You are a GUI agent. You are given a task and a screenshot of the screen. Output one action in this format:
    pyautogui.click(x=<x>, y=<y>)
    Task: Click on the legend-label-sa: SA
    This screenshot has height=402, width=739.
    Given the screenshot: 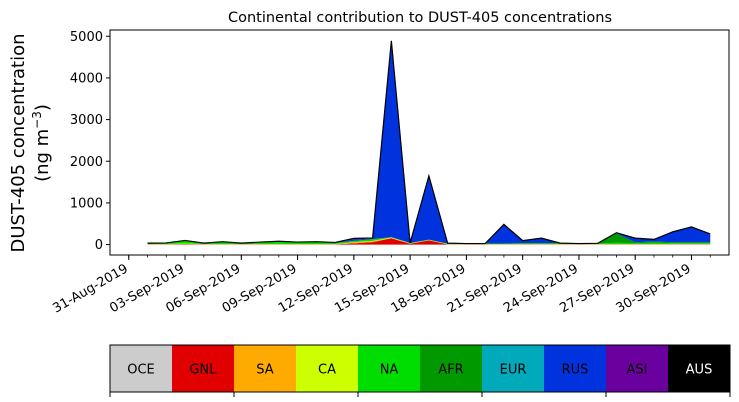 What is the action you would take?
    pyautogui.click(x=264, y=370)
    